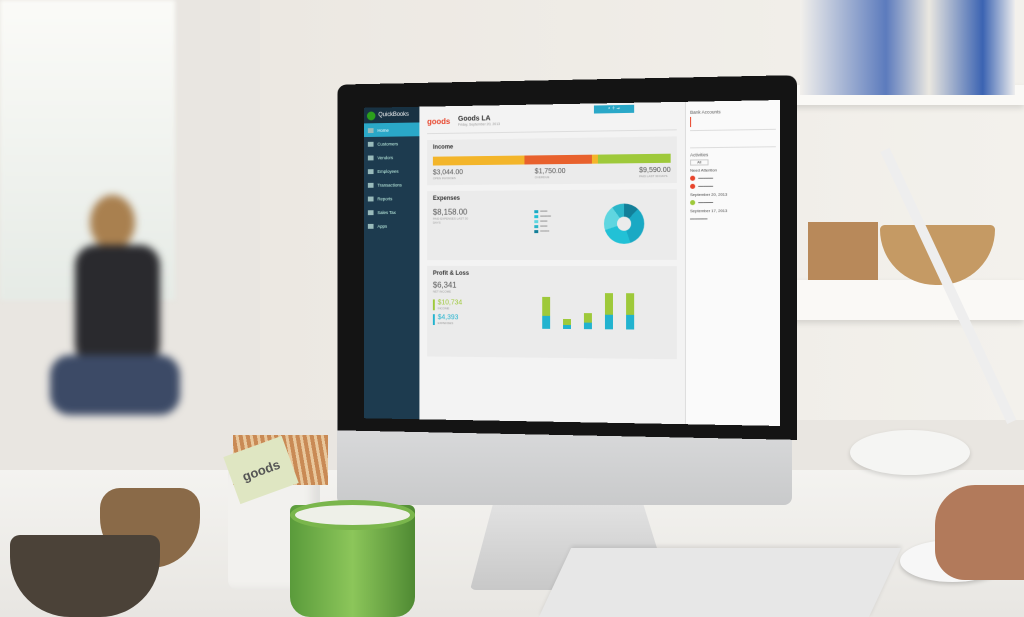 The width and height of the screenshot is (1024, 617). I want to click on sidebar-item-home: Home, so click(392, 130).